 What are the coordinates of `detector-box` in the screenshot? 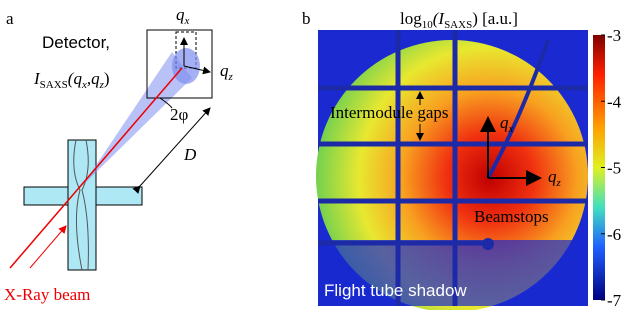 It's located at (179, 64).